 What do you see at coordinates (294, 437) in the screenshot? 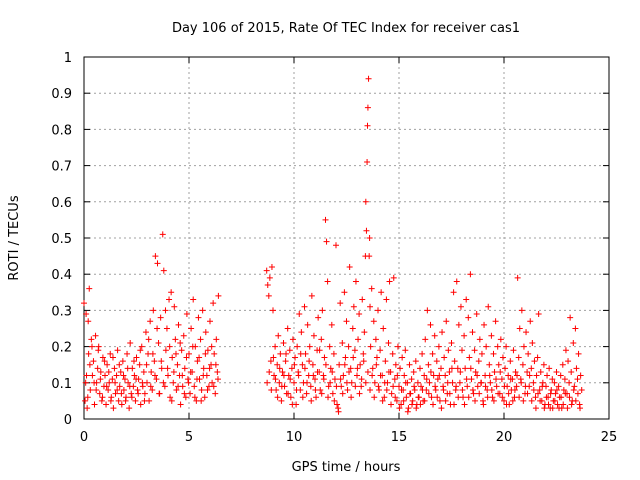
I see `x-tick-label: 10` at bounding box center [294, 437].